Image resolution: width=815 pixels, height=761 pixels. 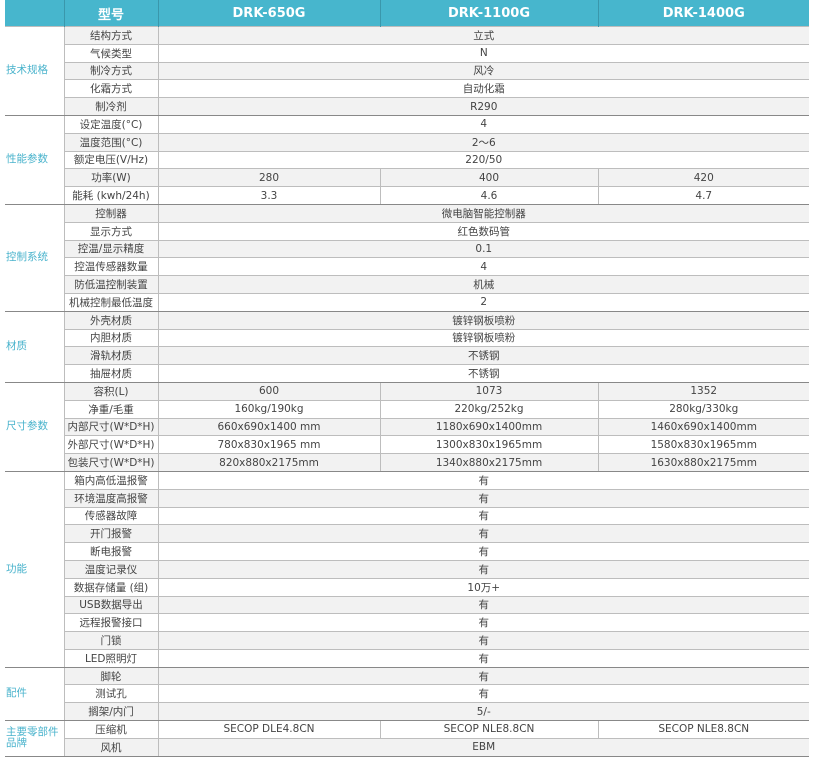 What do you see at coordinates (111, 373) in the screenshot?
I see `row-label: 抽屉材质` at bounding box center [111, 373].